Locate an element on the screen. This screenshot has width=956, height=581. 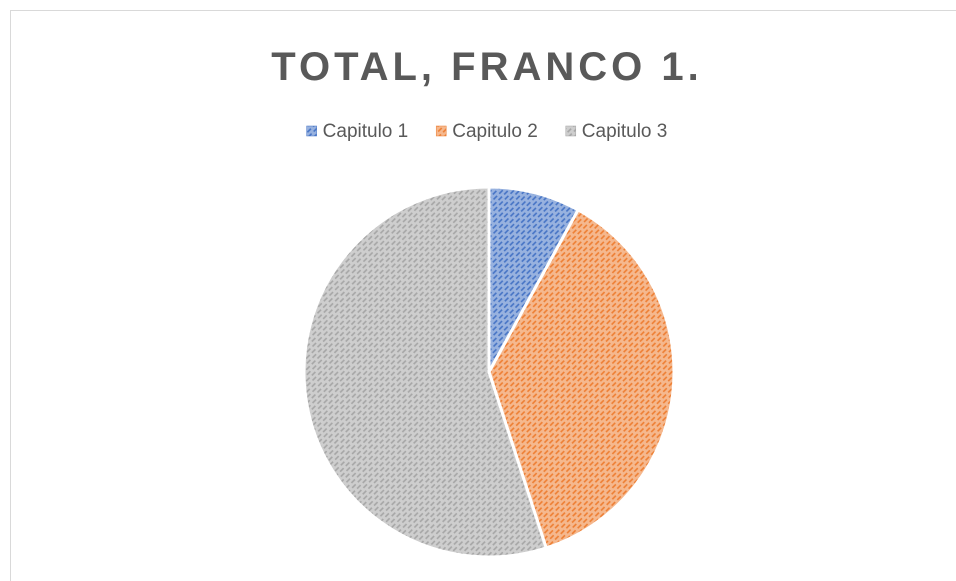
legend-label: Capitulo 1 is located at coordinates (366, 131).